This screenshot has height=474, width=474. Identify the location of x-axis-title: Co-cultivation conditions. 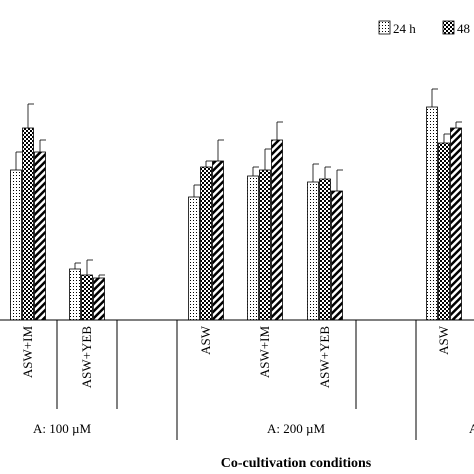
(296, 463).